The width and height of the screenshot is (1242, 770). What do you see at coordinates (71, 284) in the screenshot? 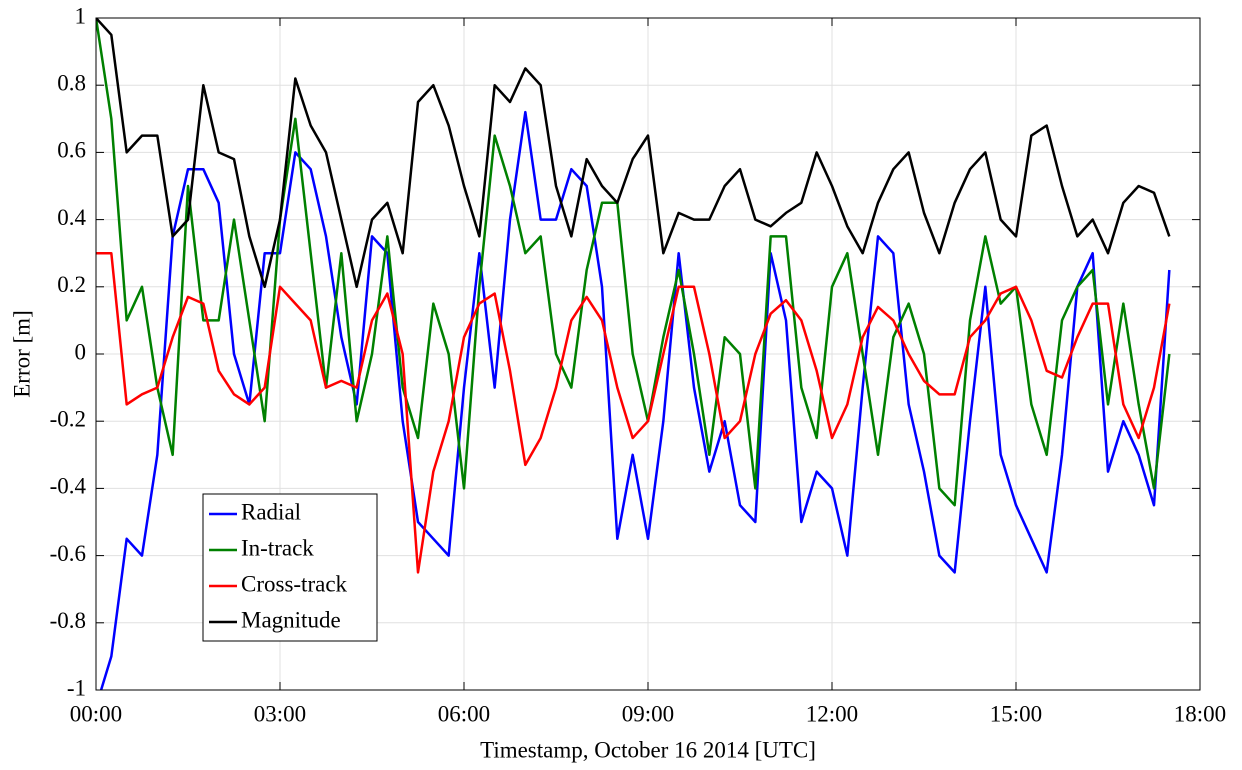
I see `y-tick-label: 0.2` at bounding box center [71, 284].